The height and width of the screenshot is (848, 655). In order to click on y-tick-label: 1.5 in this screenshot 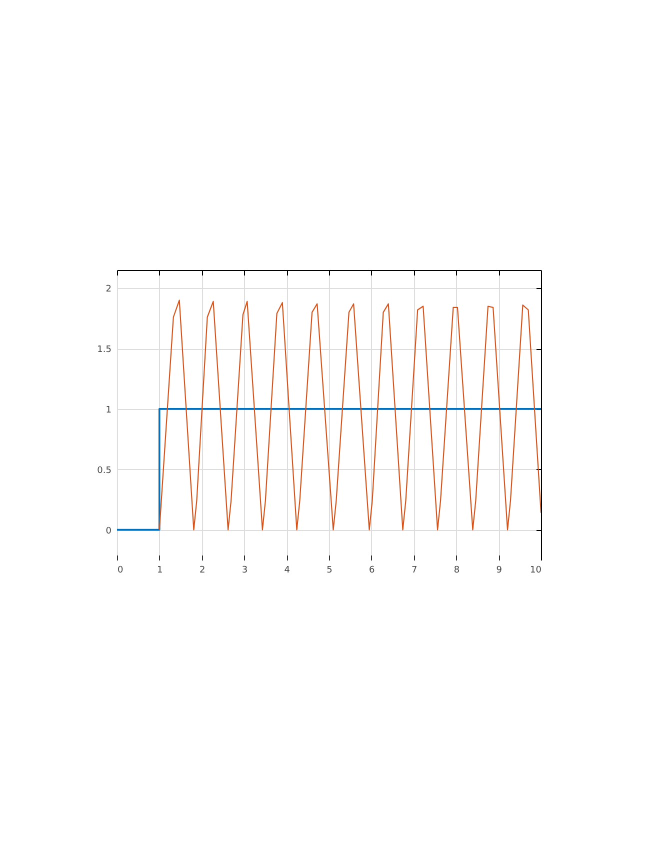, I will do `click(104, 350)`.